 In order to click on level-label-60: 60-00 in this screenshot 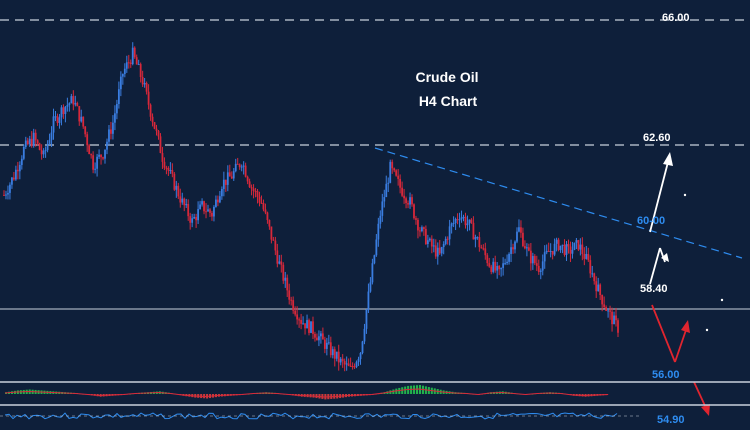, I will do `click(651, 221)`.